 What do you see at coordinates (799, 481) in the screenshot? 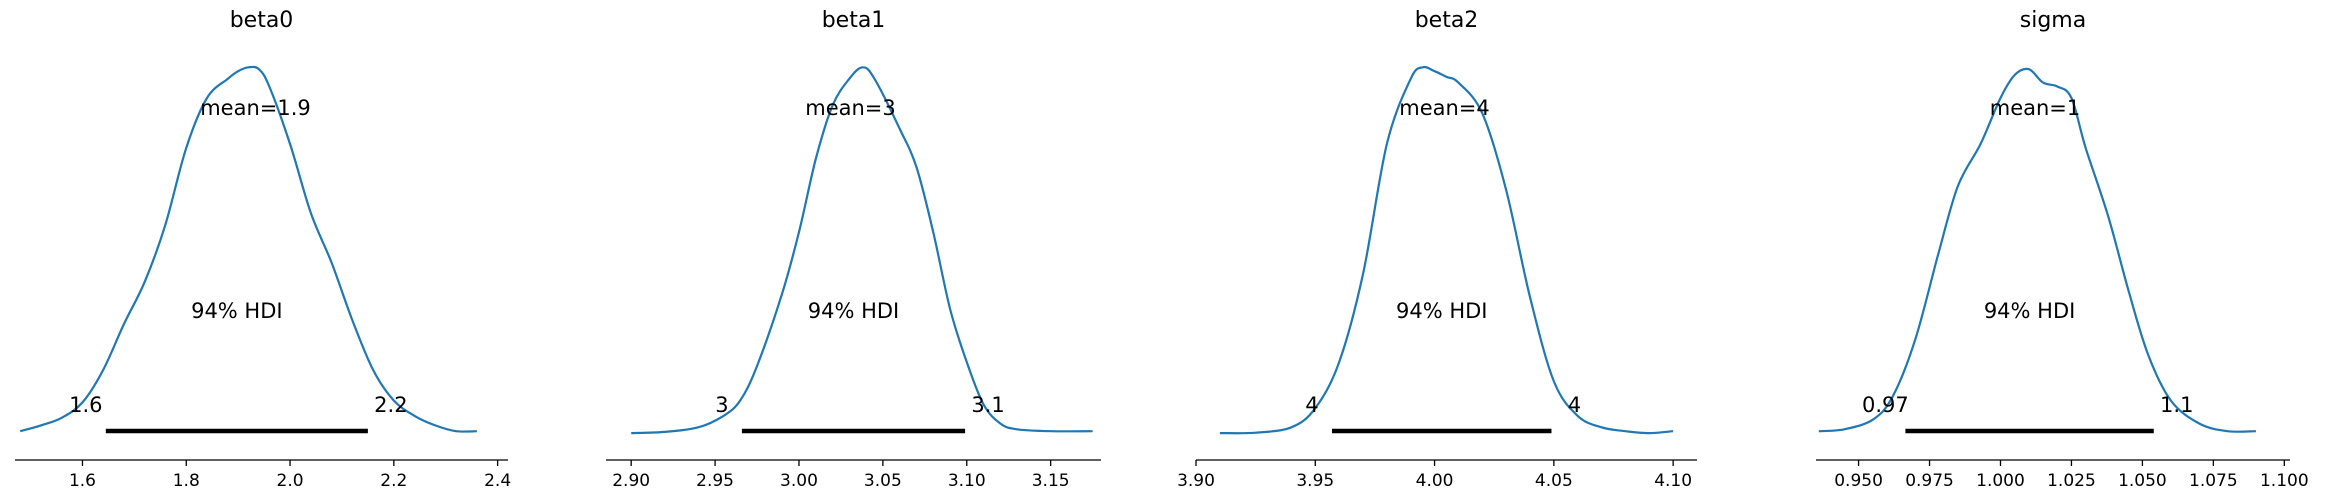
I see `x-tick-label: 3.00` at bounding box center [799, 481].